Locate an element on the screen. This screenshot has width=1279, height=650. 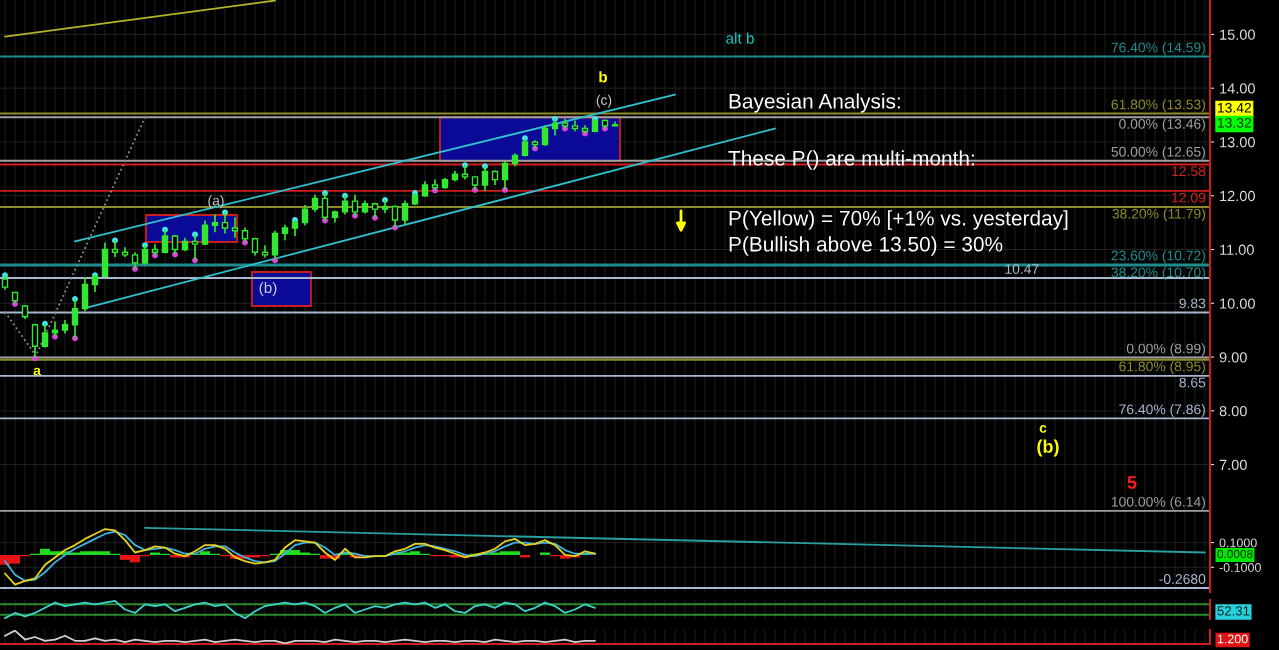
annotation: alt b is located at coordinates (740, 38).